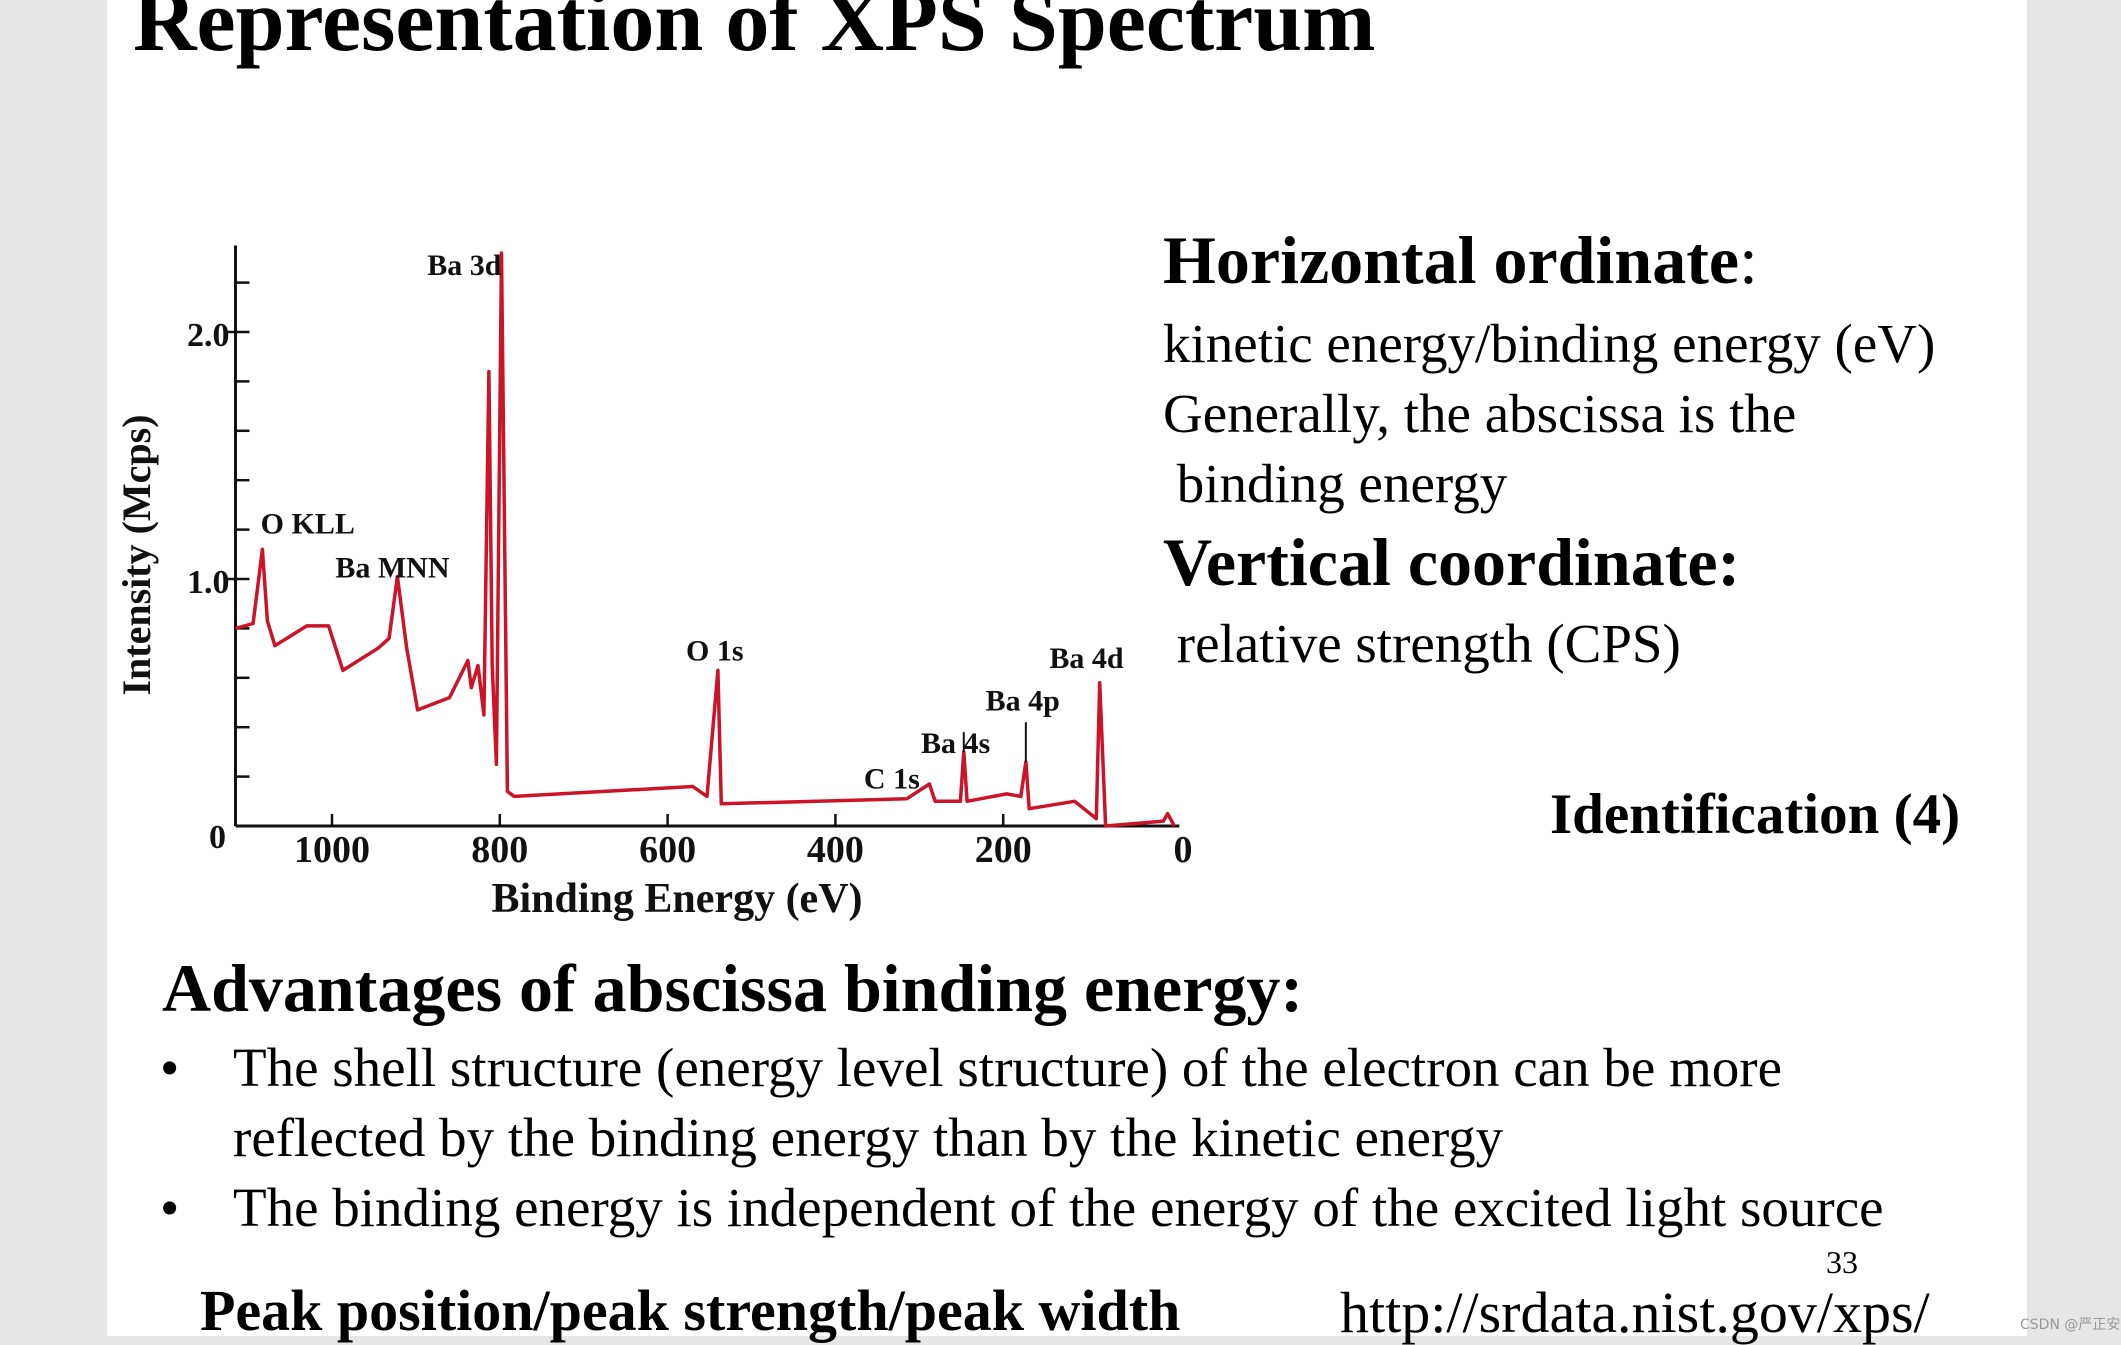 The height and width of the screenshot is (1345, 2121). What do you see at coordinates (733, 988) in the screenshot?
I see `advantages-heading: Advantages of abscissa binding energy:` at bounding box center [733, 988].